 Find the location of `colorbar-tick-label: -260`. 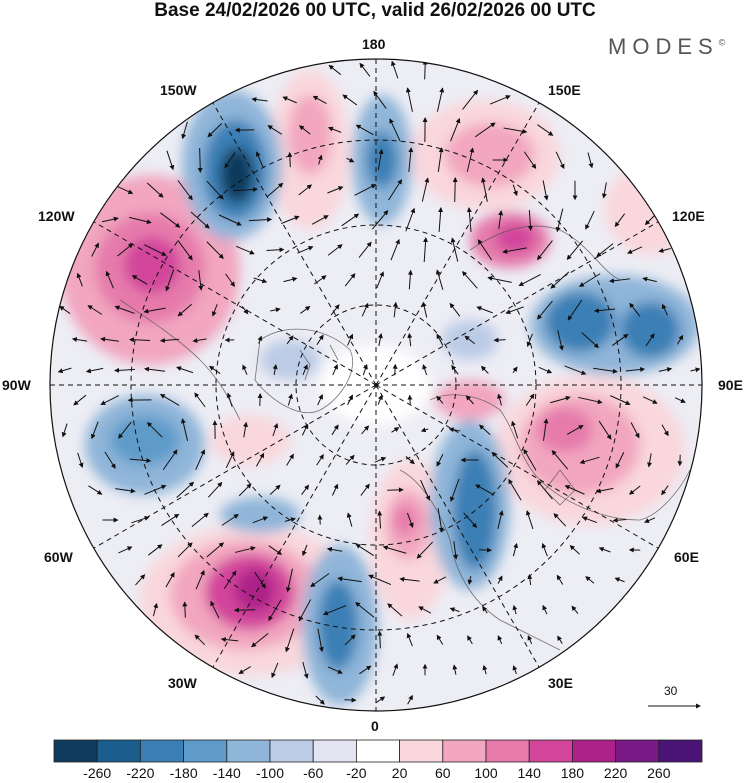

colorbar-tick-label: -260 is located at coordinates (97, 773).